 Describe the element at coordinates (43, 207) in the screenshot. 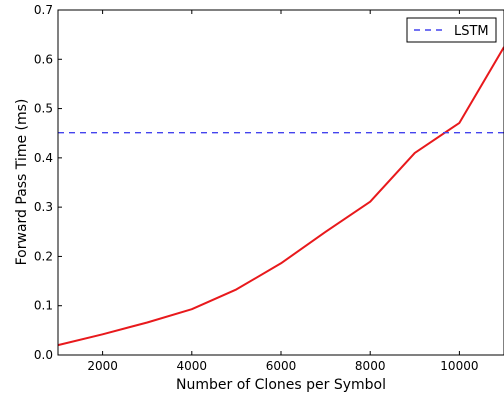

I see `y-tick-label: 0.3` at that location.